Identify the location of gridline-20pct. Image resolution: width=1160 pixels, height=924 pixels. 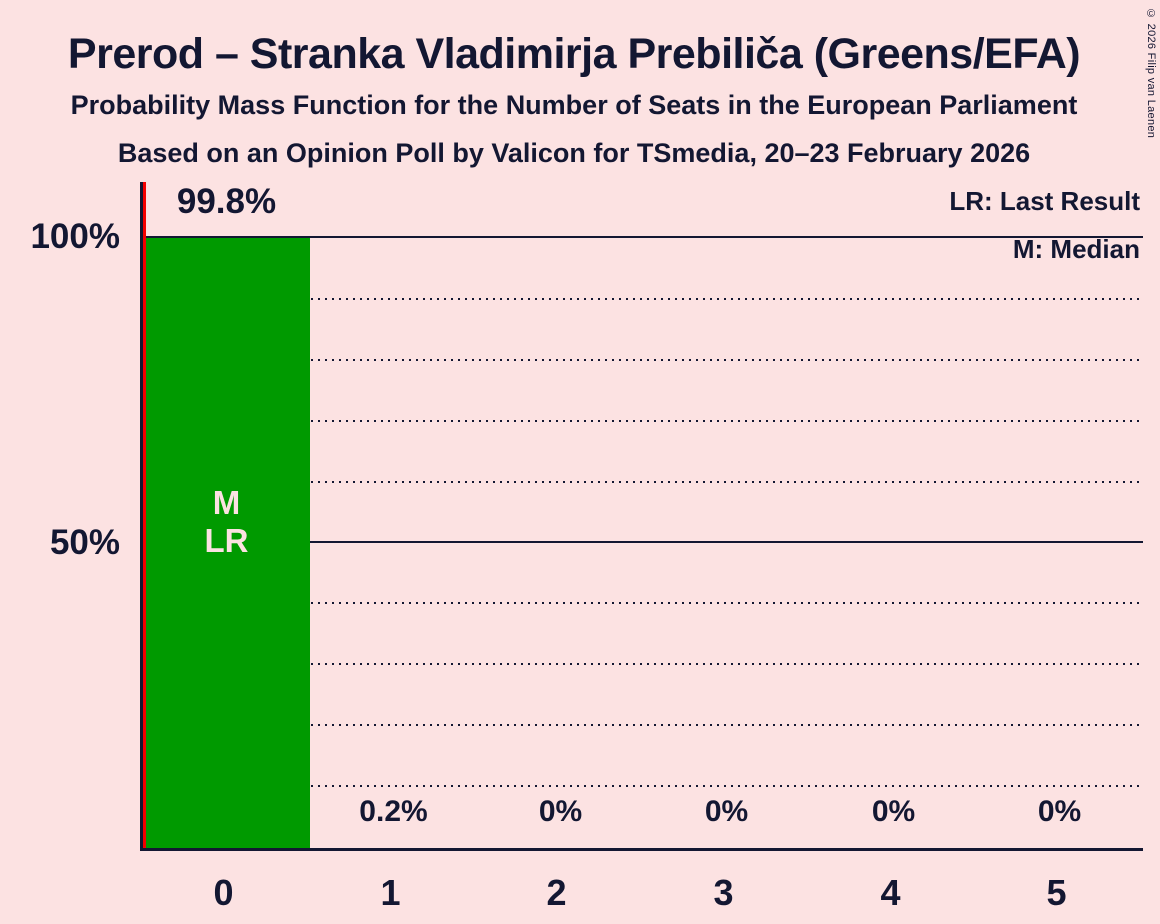
(643, 725).